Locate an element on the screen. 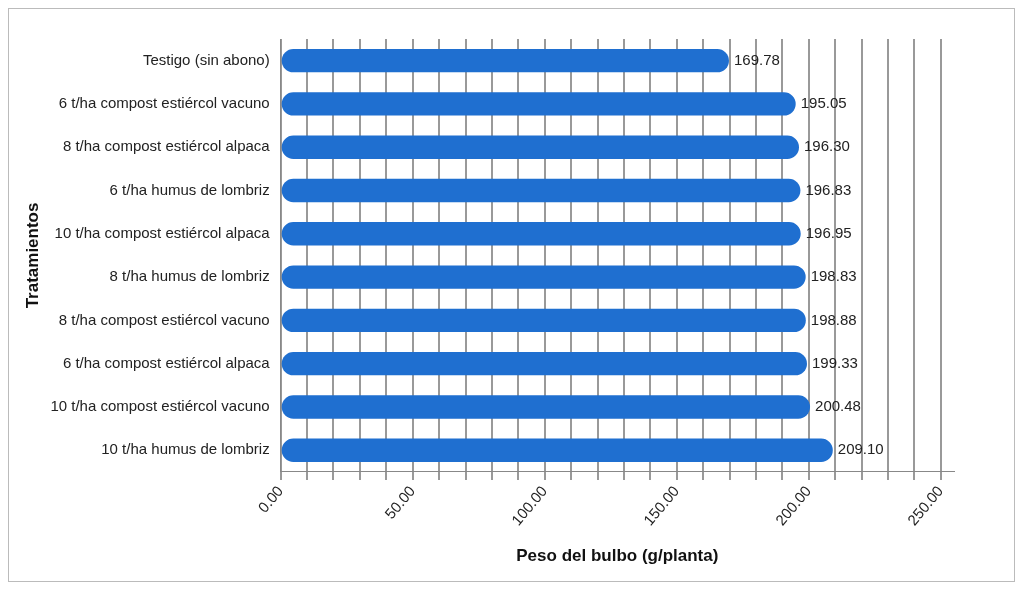 The image size is (1025, 592). data-label: 196.30 is located at coordinates (827, 146).